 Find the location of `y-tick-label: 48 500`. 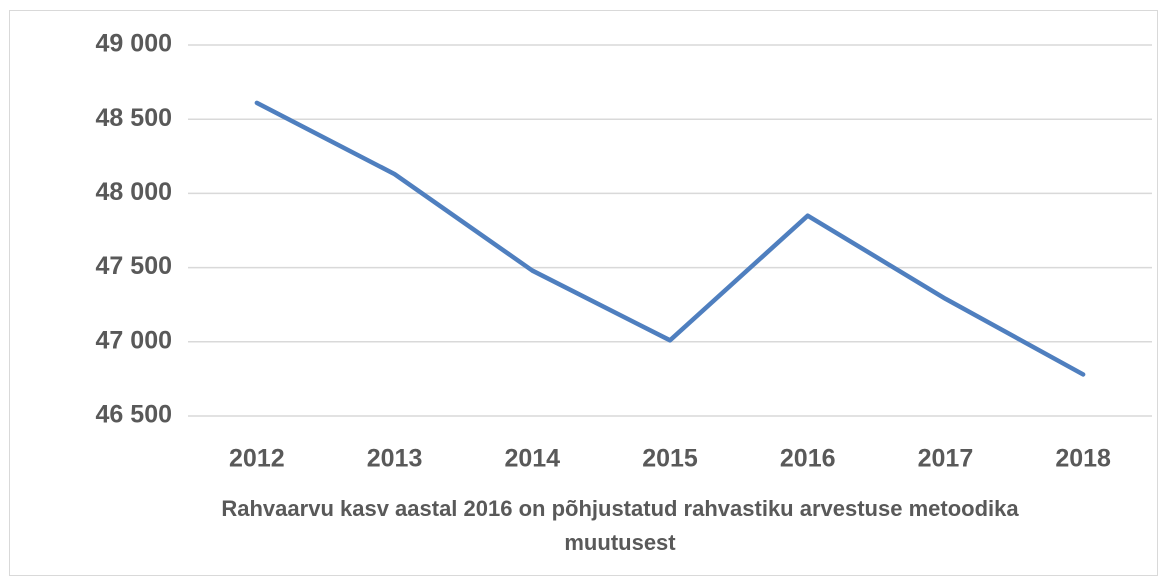

y-tick-label: 48 500 is located at coordinates (134, 118).